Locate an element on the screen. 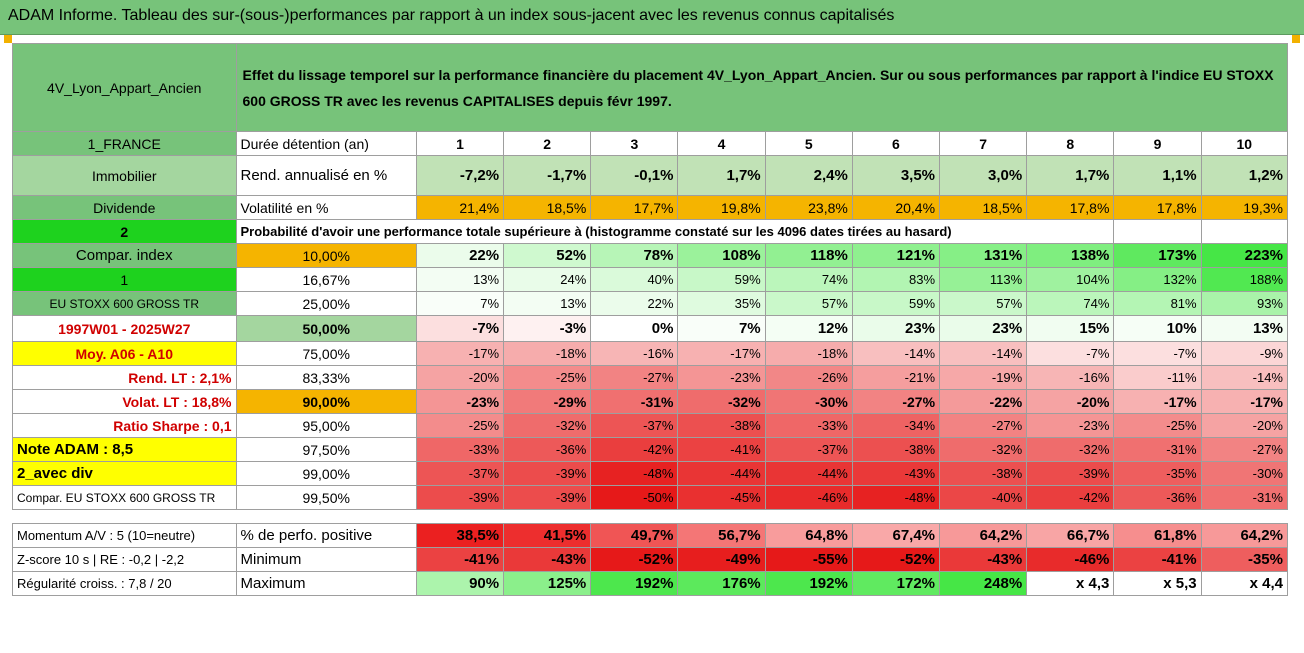  value-cell: 59% is located at coordinates (896, 303).